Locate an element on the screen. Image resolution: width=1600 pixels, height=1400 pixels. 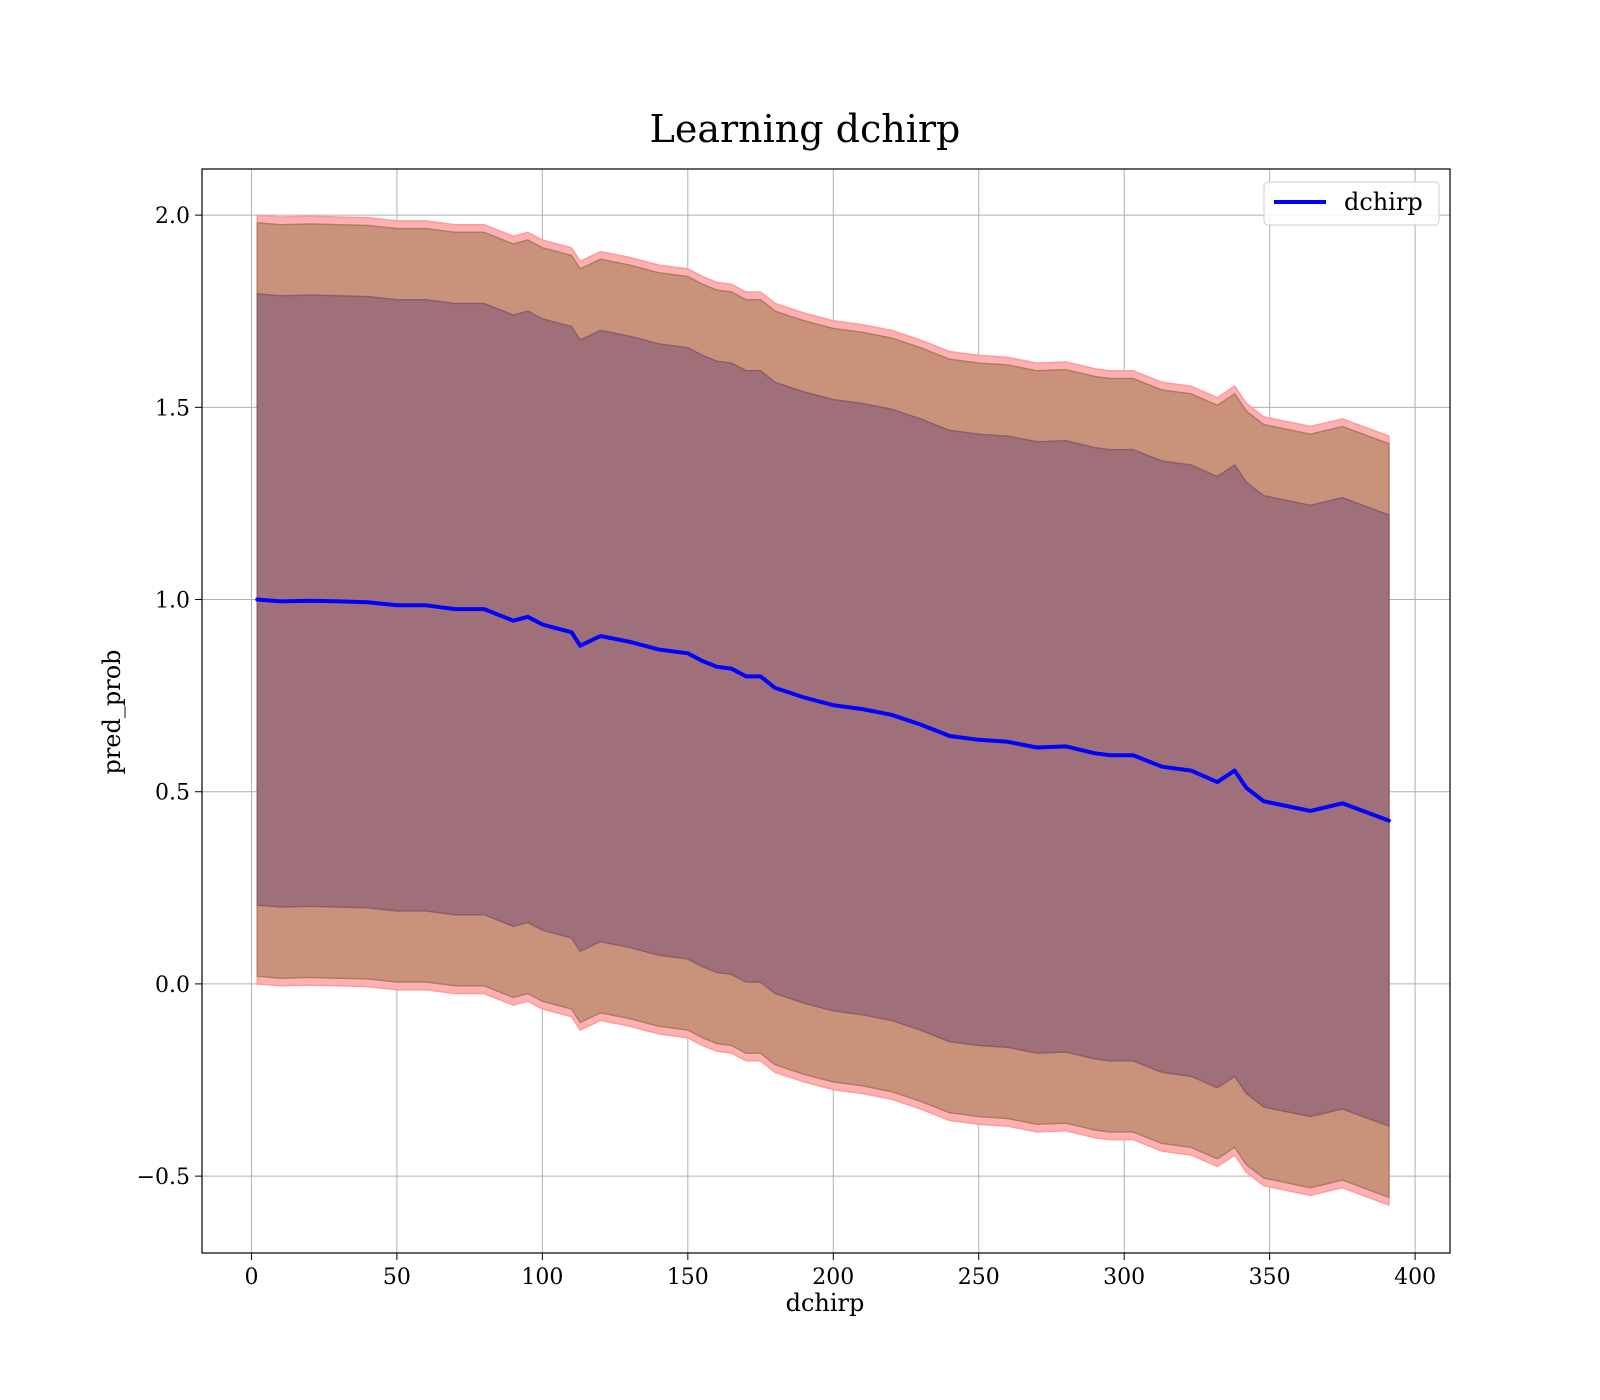
y-tick-label: 1.0 is located at coordinates (172, 601).